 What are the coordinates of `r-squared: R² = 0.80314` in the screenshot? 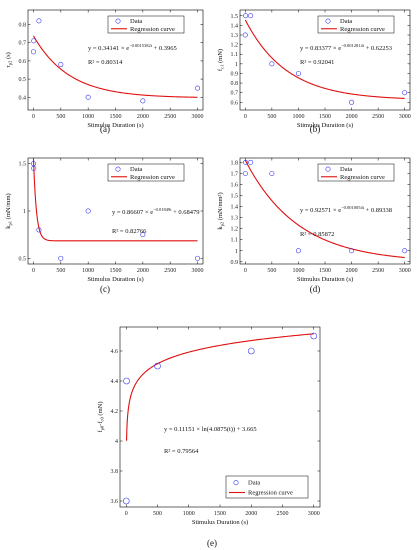 It's located at (105, 62).